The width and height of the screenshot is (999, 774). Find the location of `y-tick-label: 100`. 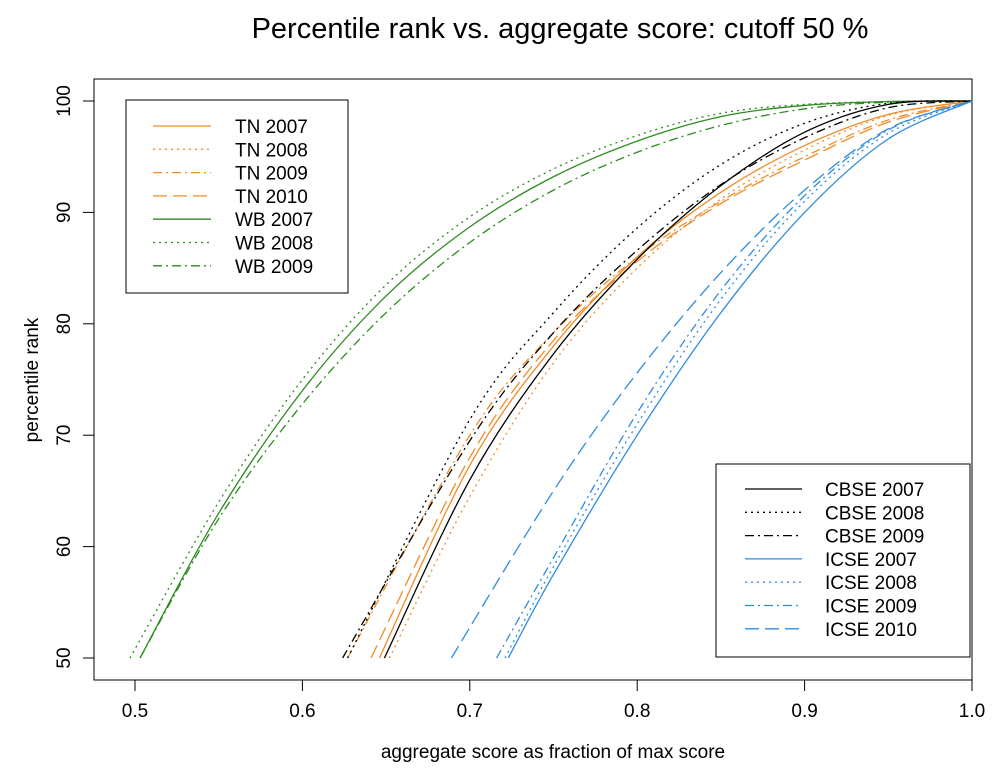

y-tick-label: 100 is located at coordinates (64, 101).